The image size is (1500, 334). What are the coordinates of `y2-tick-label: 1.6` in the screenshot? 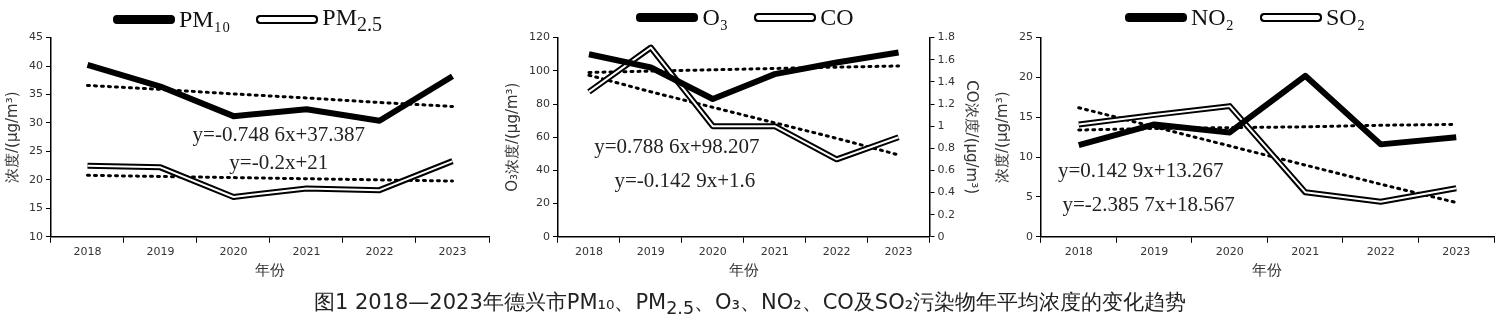 It's located at (946, 59).